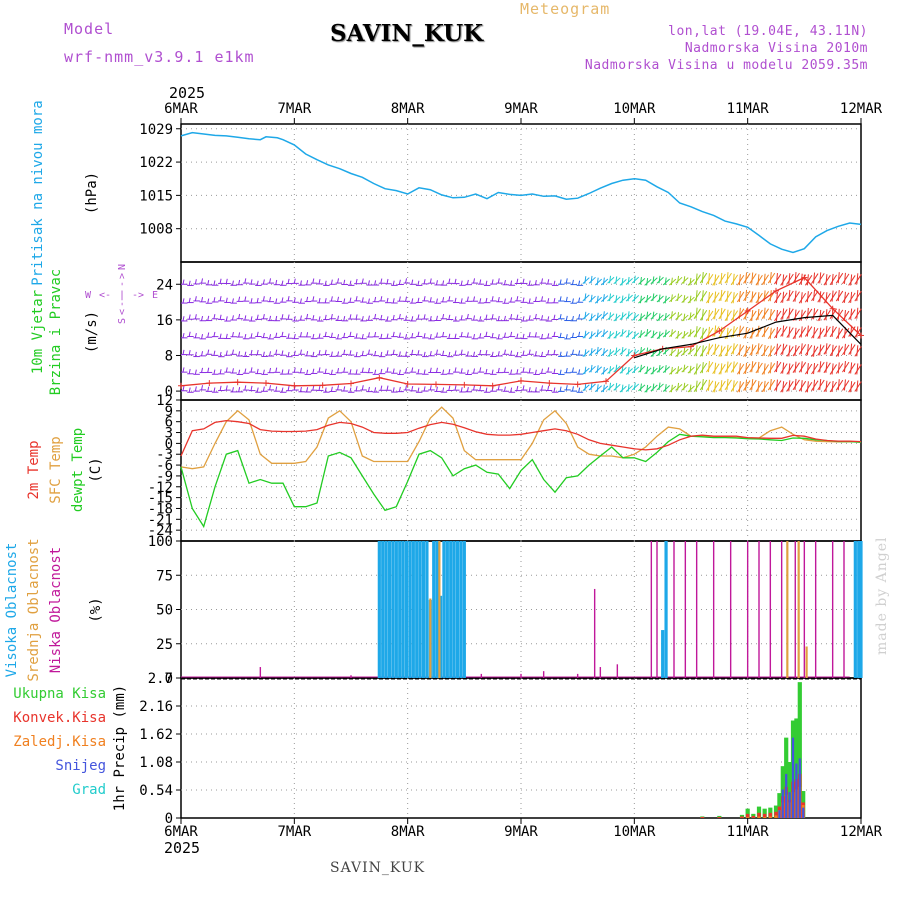 The width and height of the screenshot is (900, 900). I want to click on footer-station: SAVIN_KUK, so click(378, 868).